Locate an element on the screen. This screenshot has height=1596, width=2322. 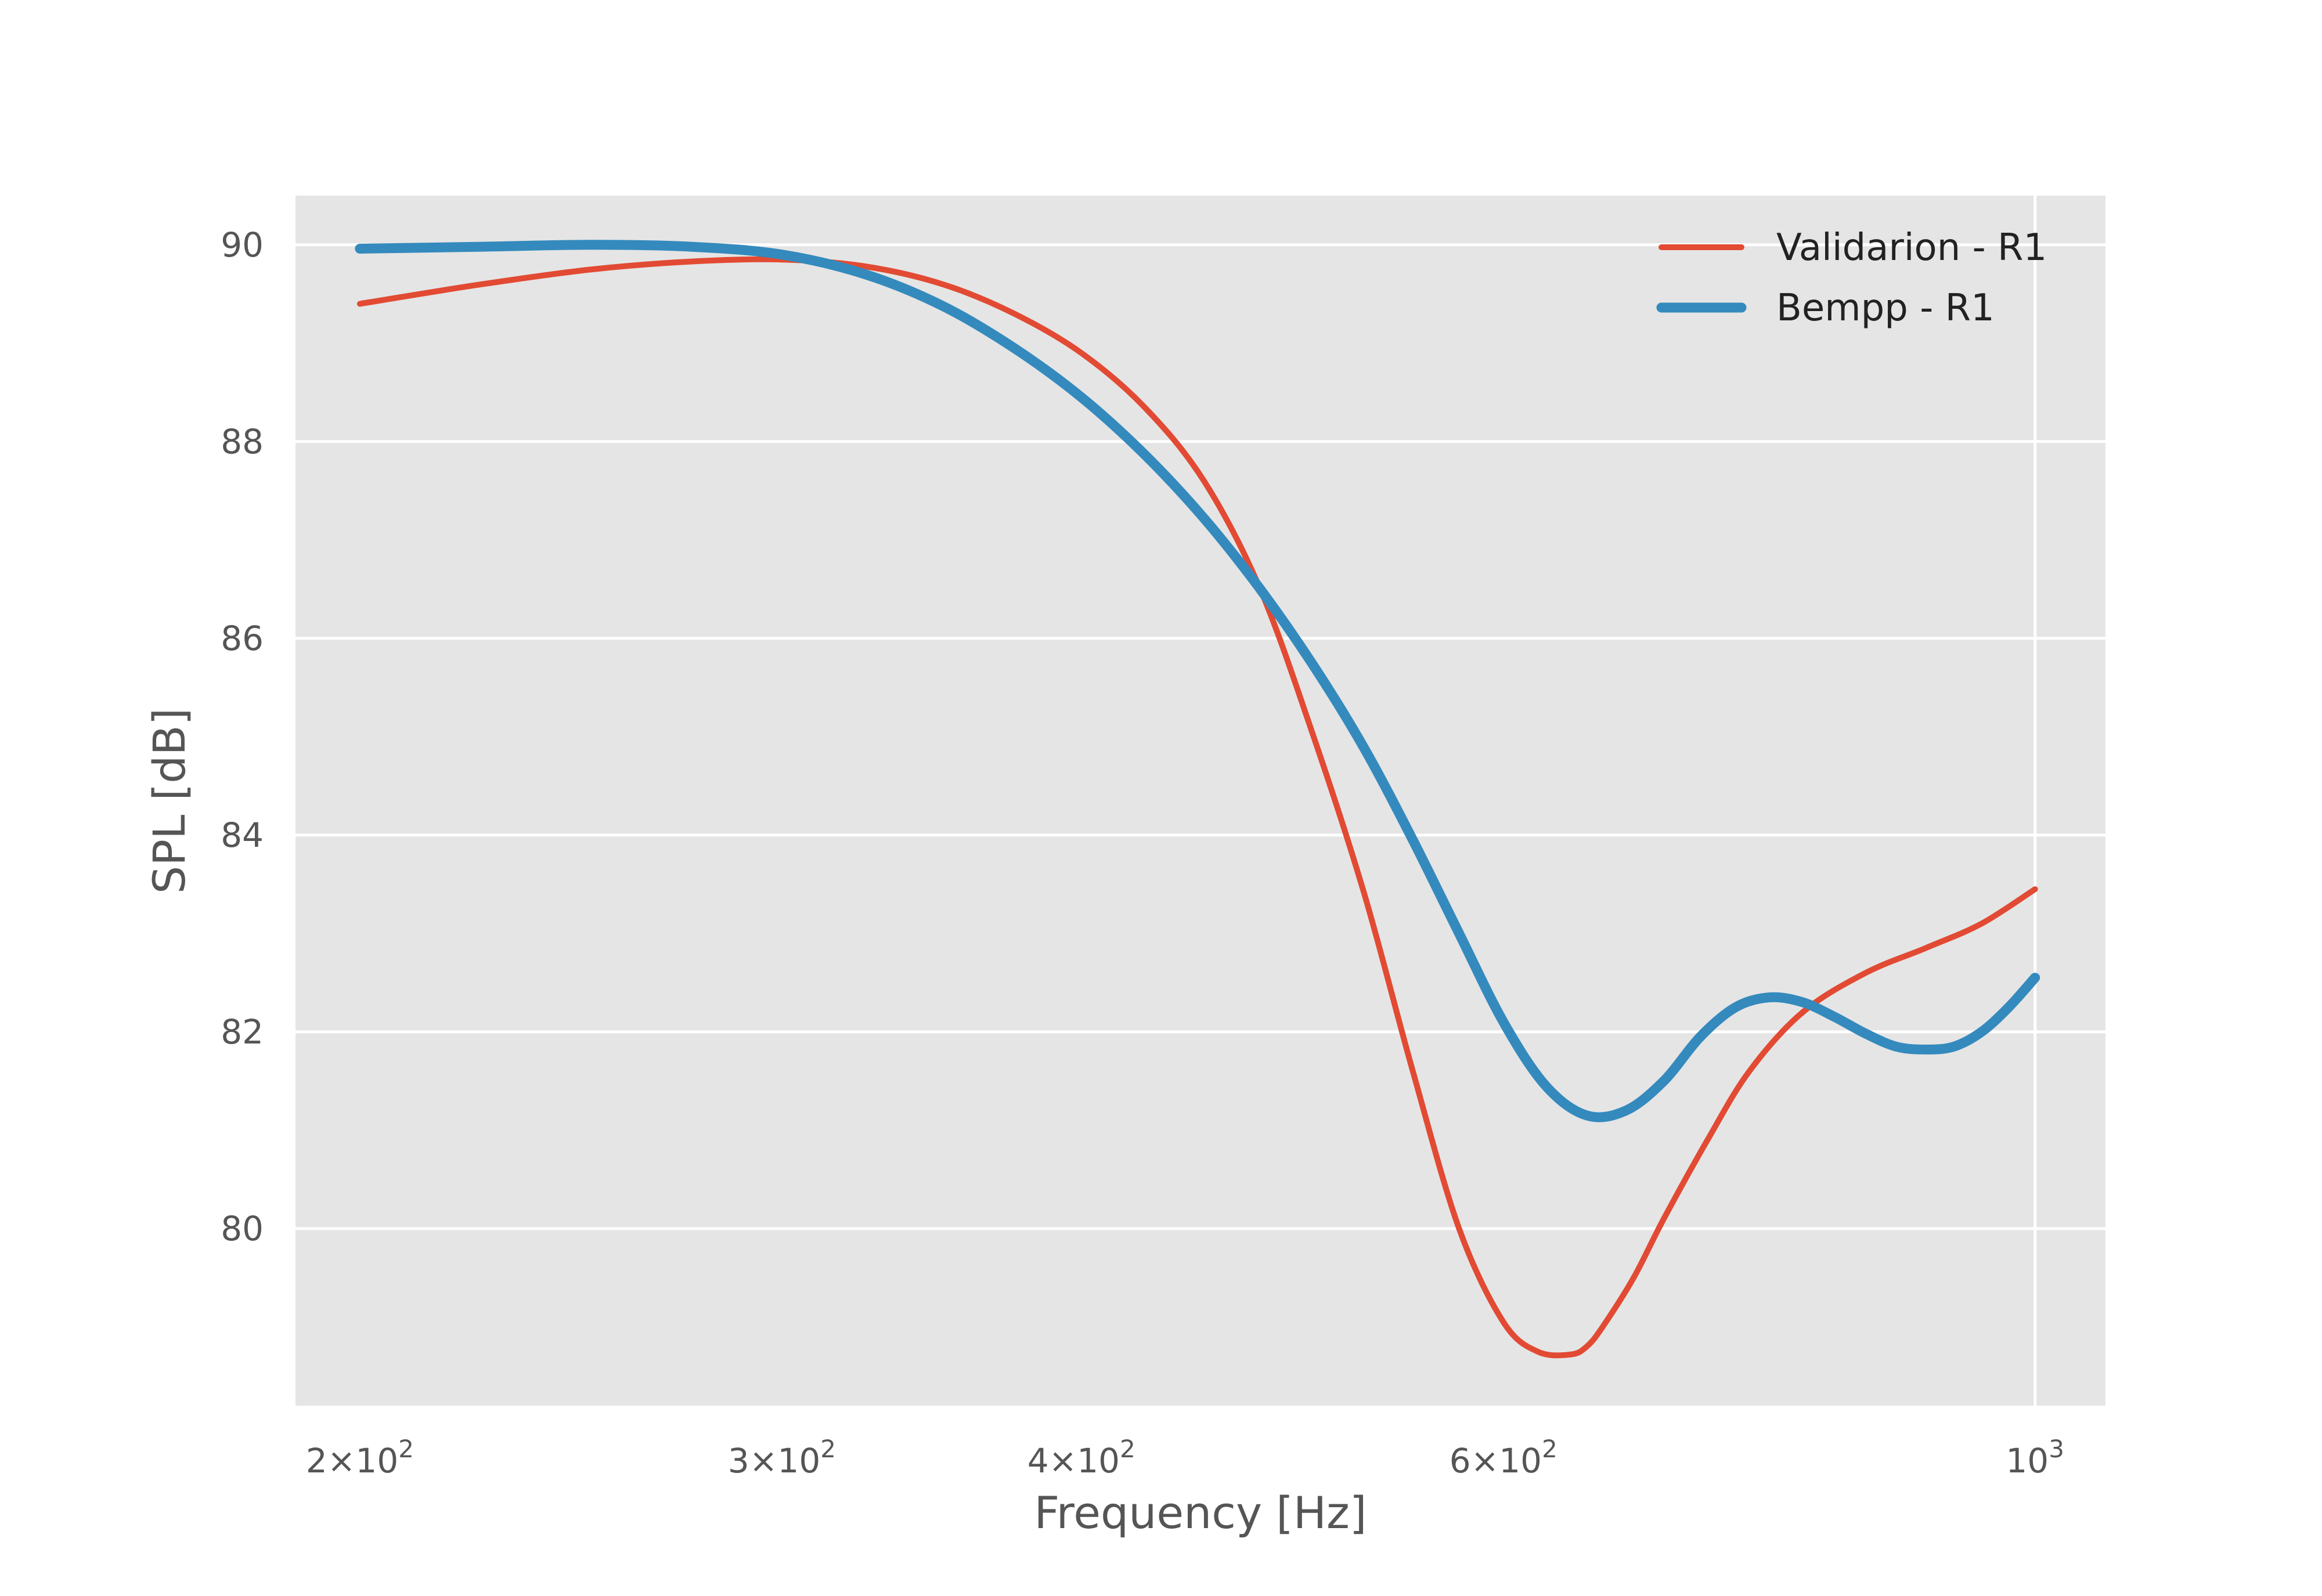
y-tick-label: 90 is located at coordinates (243, 245).